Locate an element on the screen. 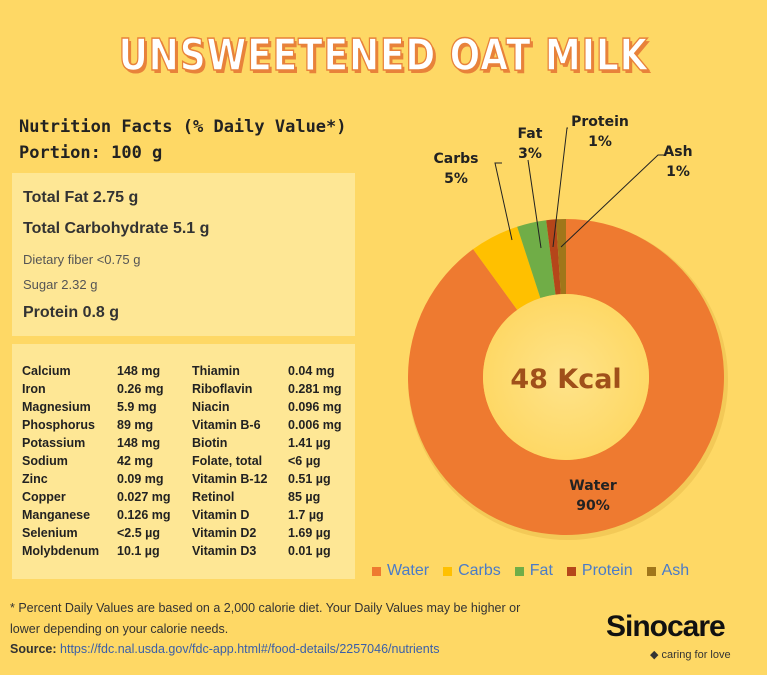 This screenshot has width=767, height=675. nutrient-row: Calcium 148 mg Thiamin 0.04 mg is located at coordinates (182, 371).